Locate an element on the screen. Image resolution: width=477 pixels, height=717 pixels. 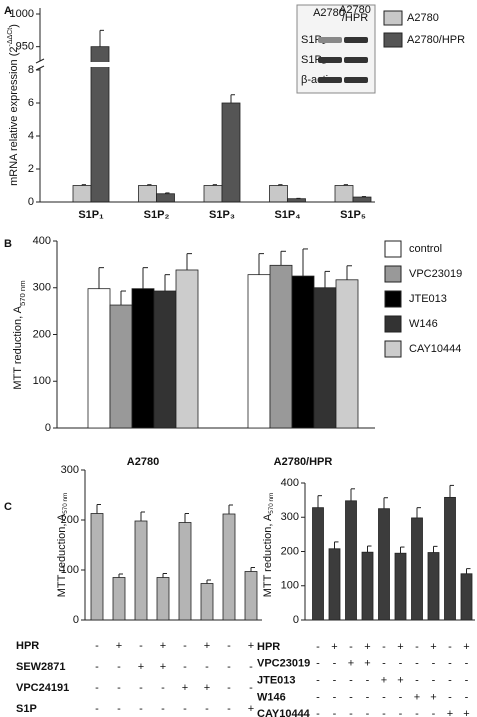
y-axis-label-part: mRNA relative expression (2 is located at coordinates (14, 115).